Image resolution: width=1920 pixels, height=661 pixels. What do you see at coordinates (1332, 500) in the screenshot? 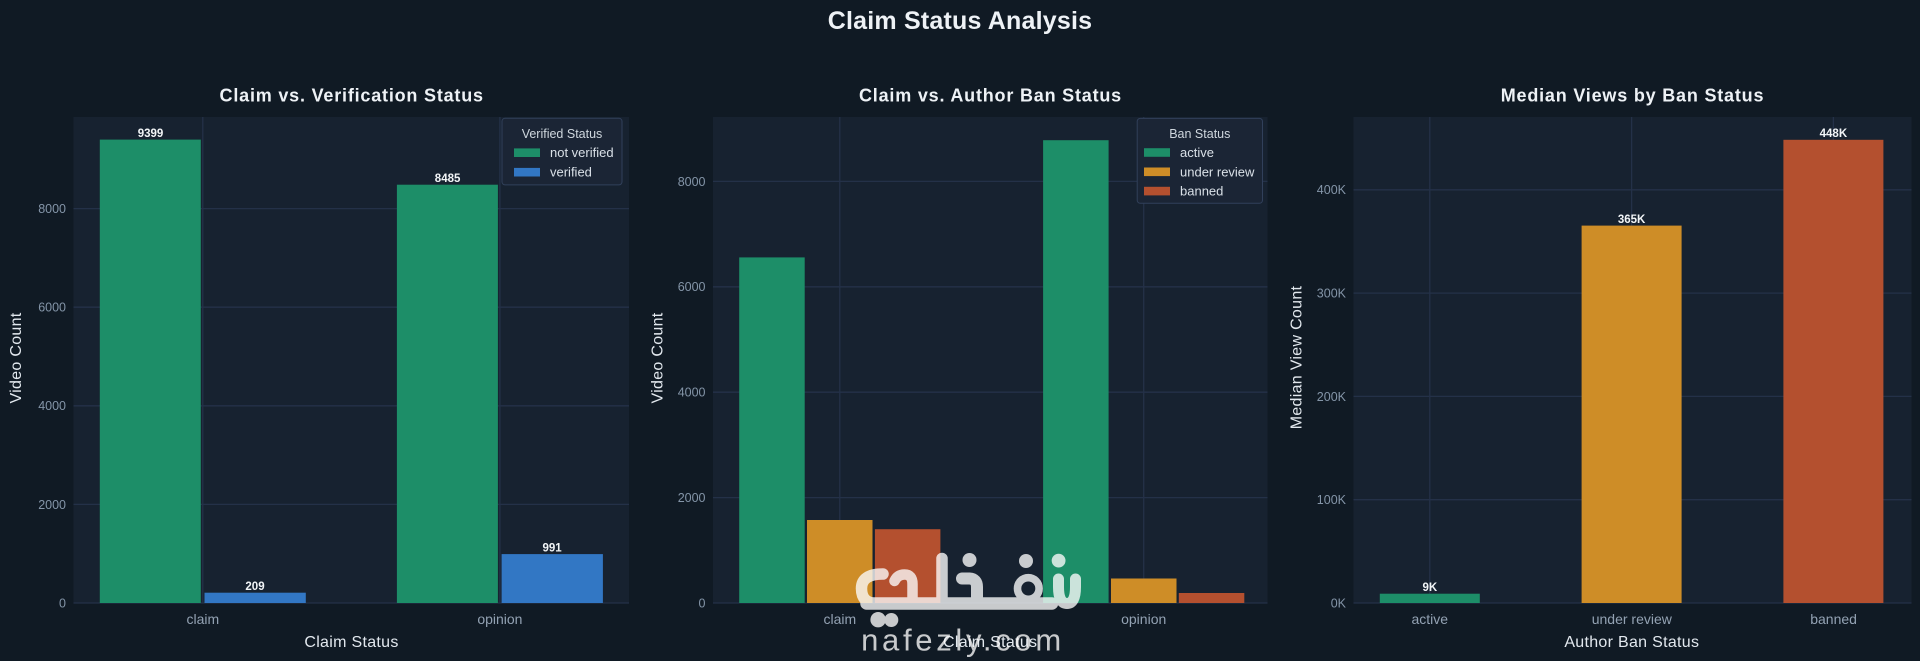
I see `svg-text: 100K` at bounding box center [1332, 500].